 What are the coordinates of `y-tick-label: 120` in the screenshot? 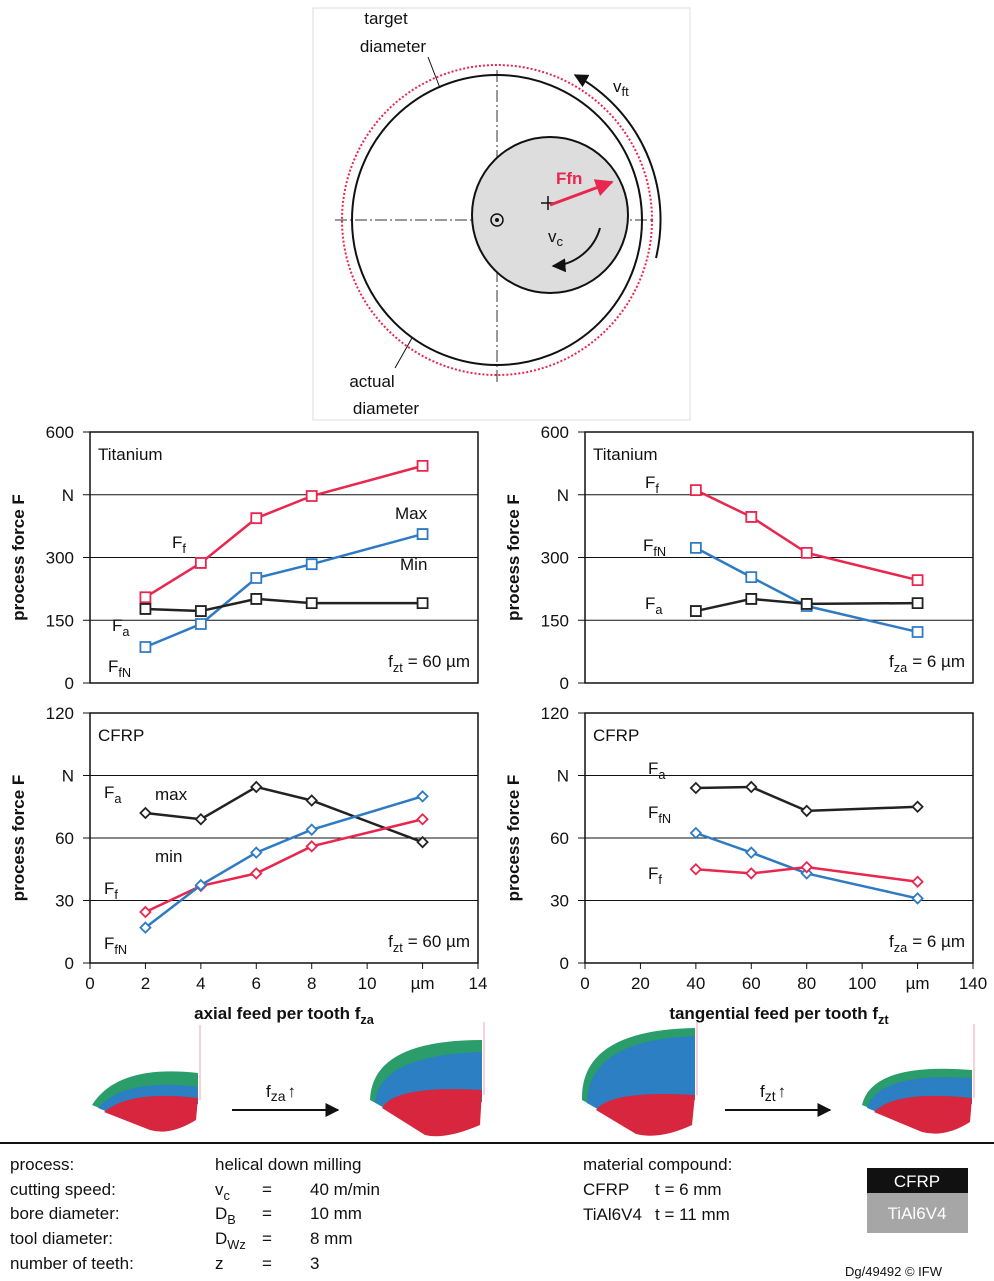 It's located at (555, 713).